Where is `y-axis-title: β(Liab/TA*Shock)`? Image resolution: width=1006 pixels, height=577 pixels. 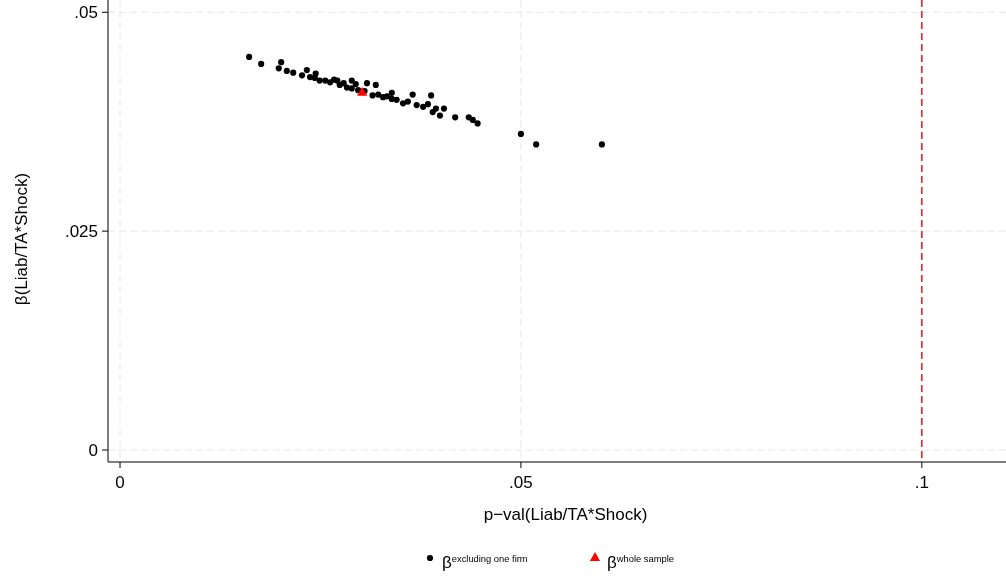
y-axis-title: β(Liab/TA*Shock) is located at coordinates (21, 239).